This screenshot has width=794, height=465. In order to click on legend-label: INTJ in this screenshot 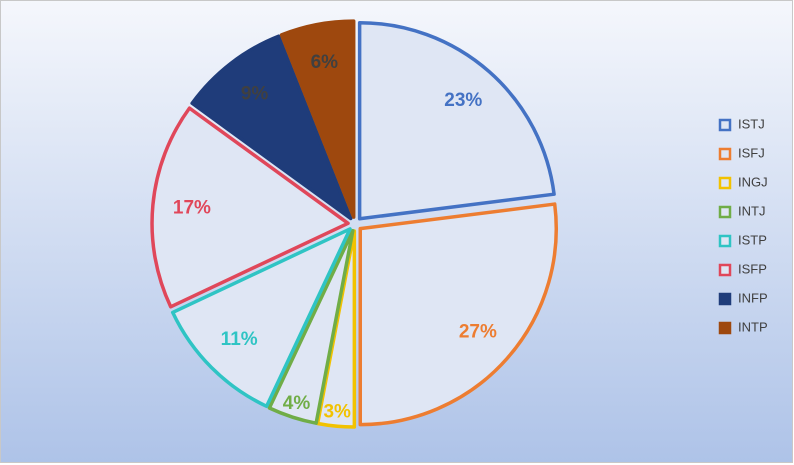, I will do `click(751, 210)`.